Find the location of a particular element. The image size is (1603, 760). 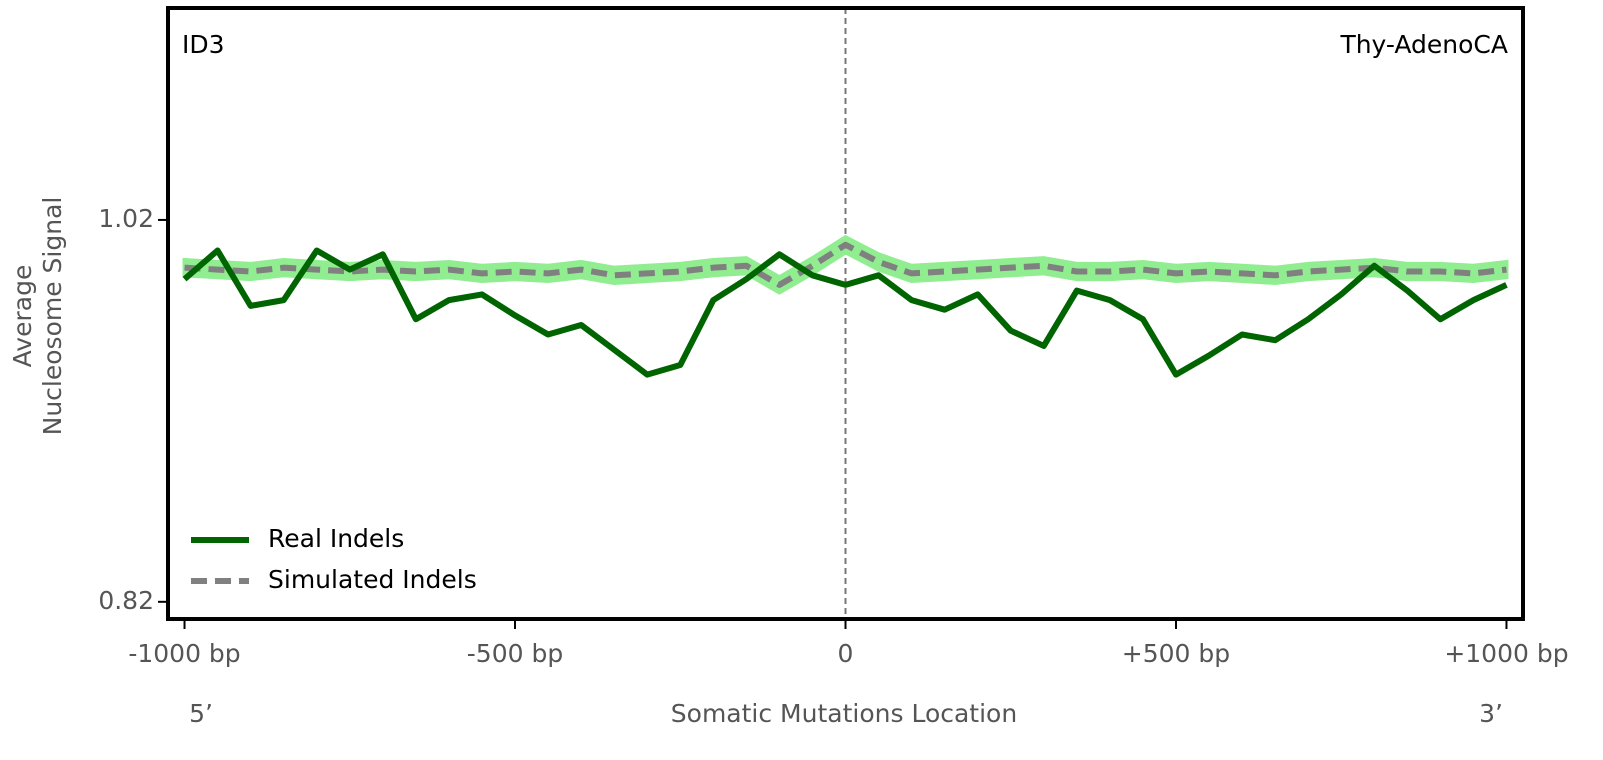

x-tick-label: +1000 bp is located at coordinates (1506, 653).